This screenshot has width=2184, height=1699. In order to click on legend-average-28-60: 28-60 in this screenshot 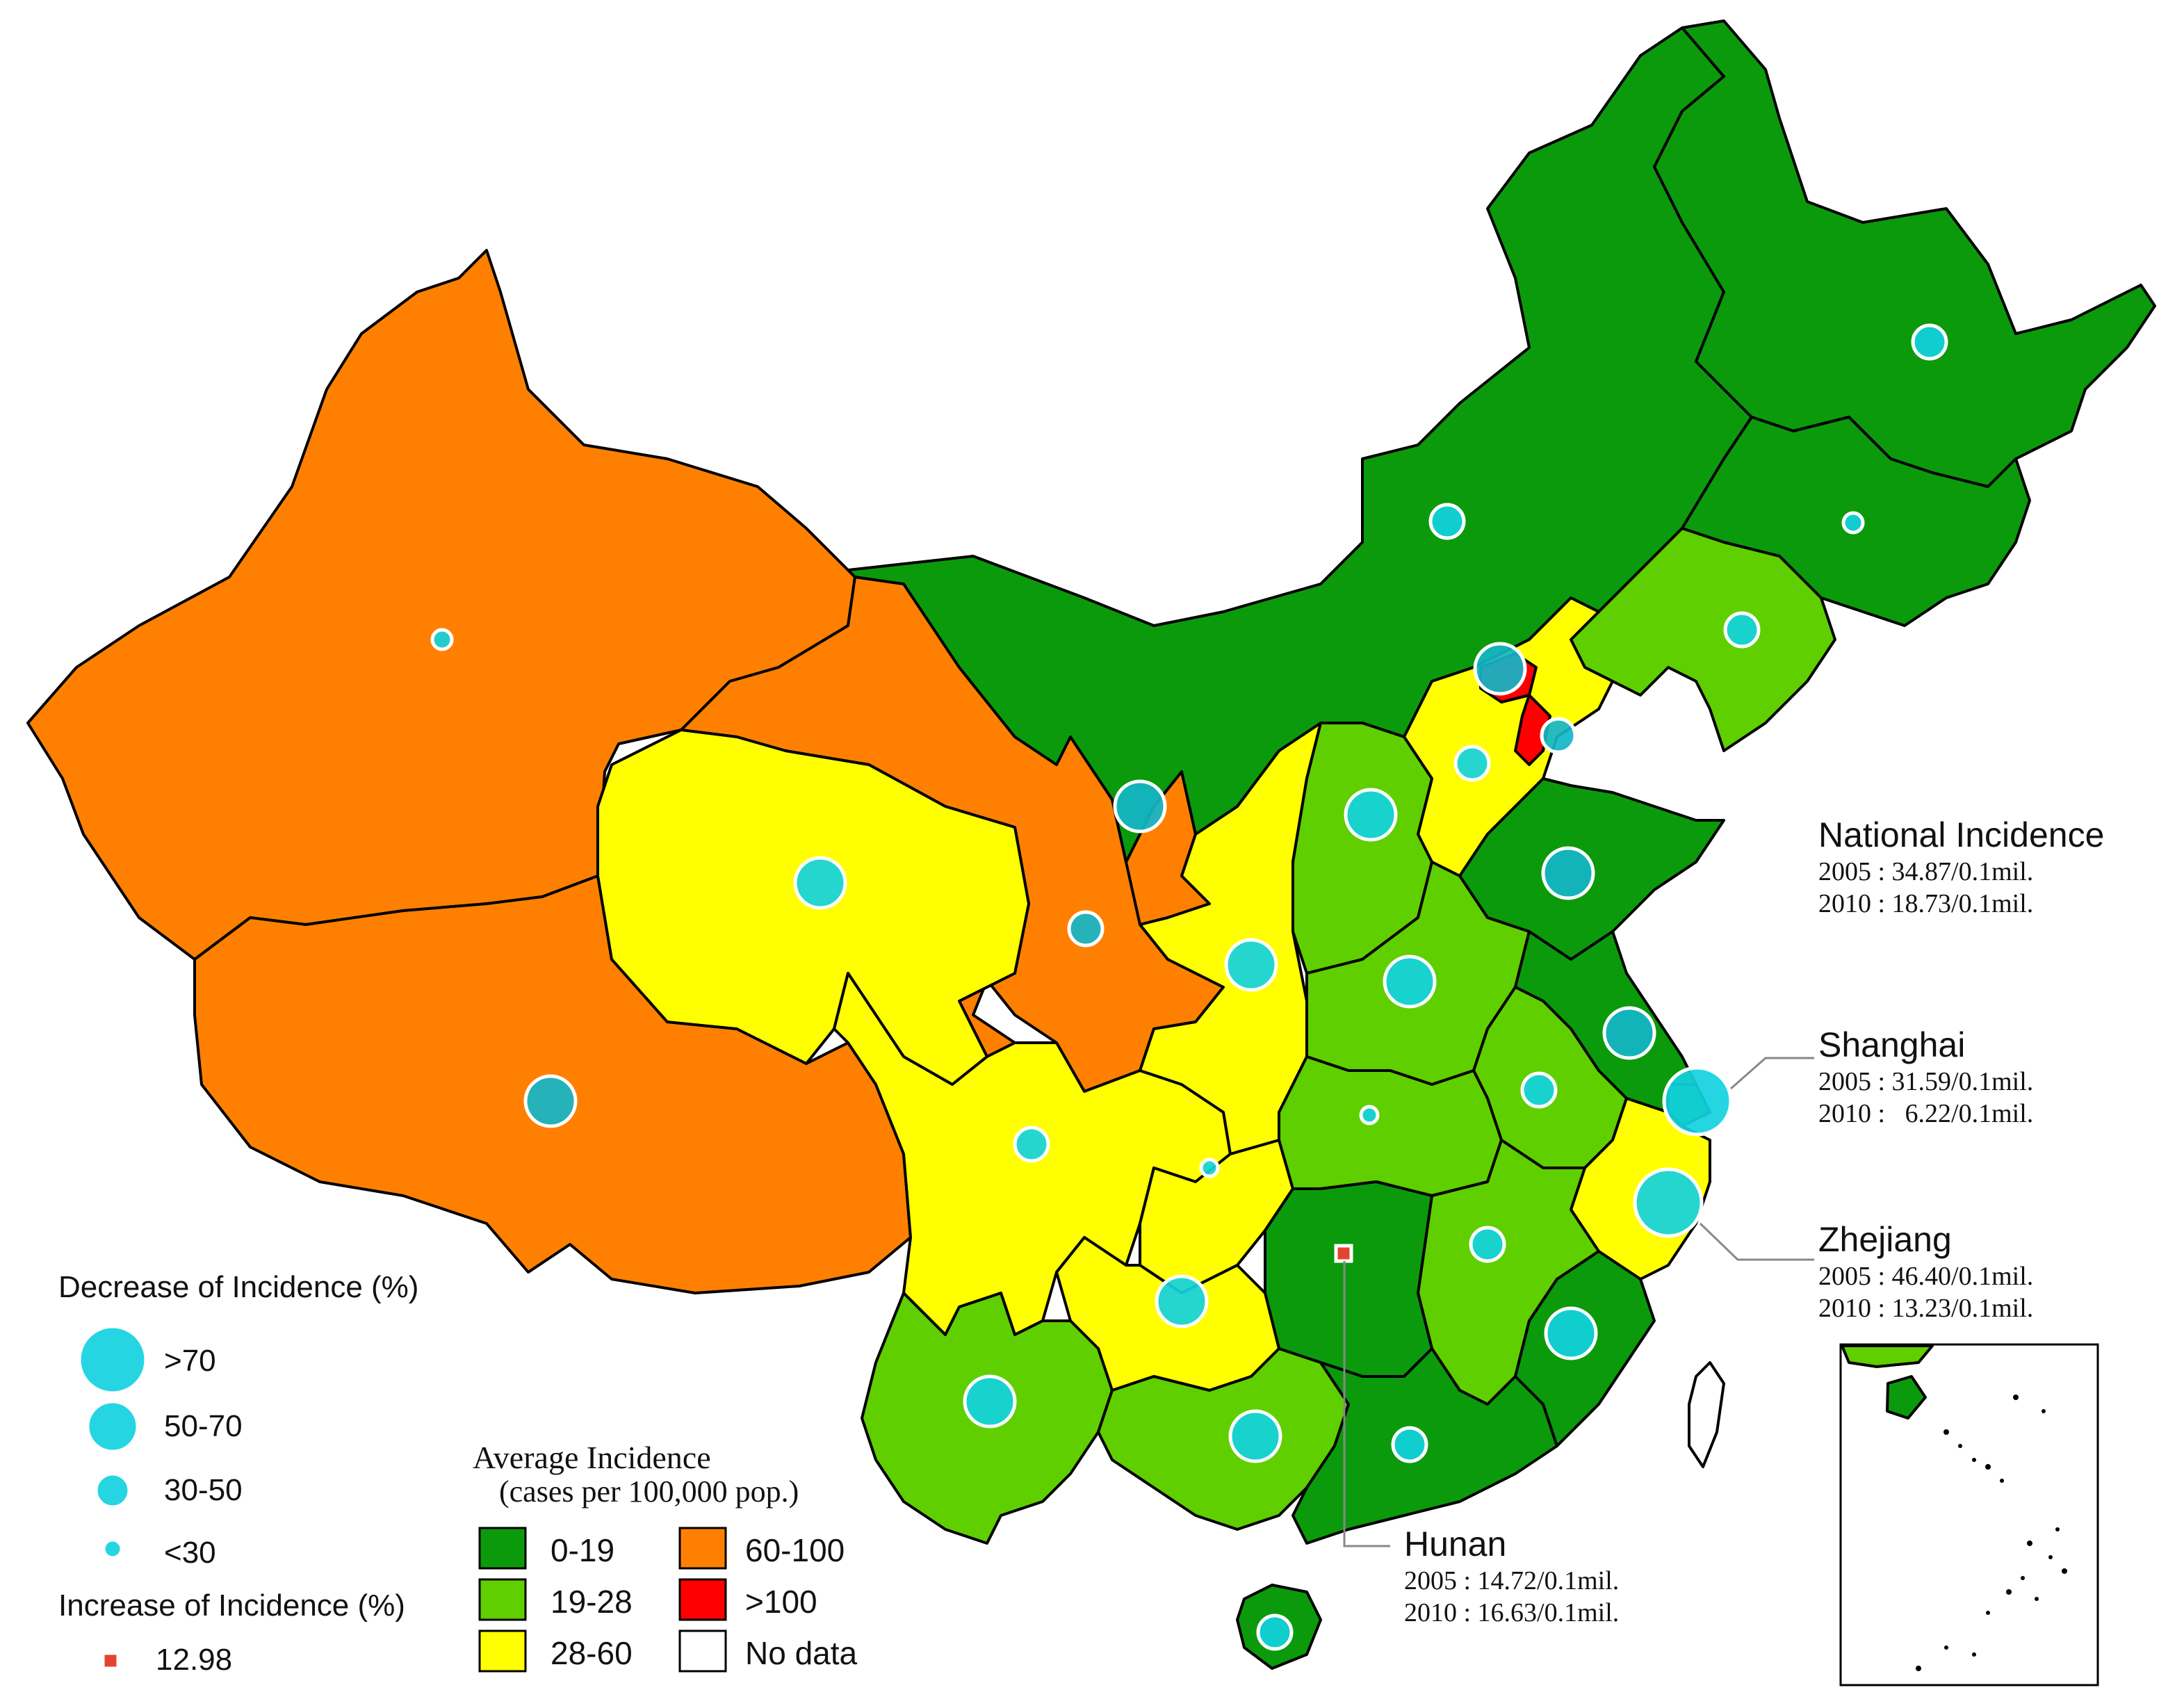, I will do `click(592, 1653)`.